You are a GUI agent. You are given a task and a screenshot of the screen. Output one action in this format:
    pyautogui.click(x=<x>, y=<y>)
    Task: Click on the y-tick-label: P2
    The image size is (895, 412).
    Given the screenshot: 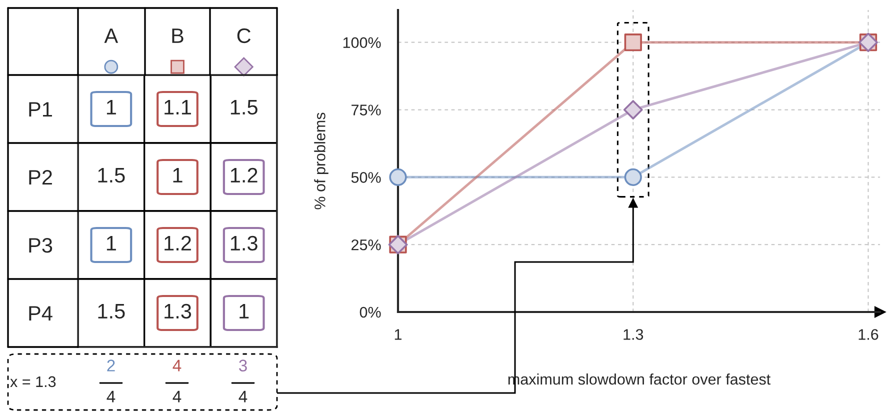 What is the action you would take?
    pyautogui.click(x=40, y=177)
    